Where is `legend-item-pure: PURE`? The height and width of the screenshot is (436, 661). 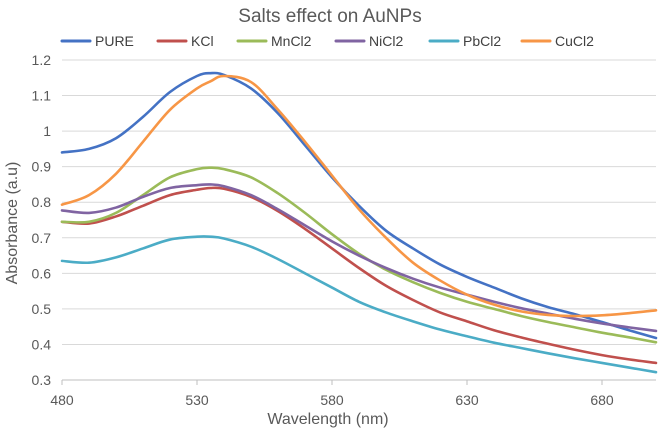 legend-item-pure: PURE is located at coordinates (97, 41).